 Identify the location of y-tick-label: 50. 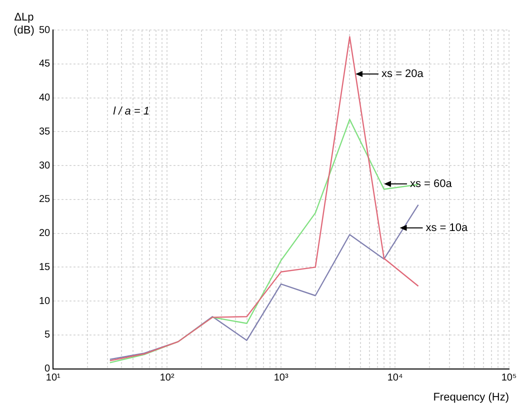
(45, 30).